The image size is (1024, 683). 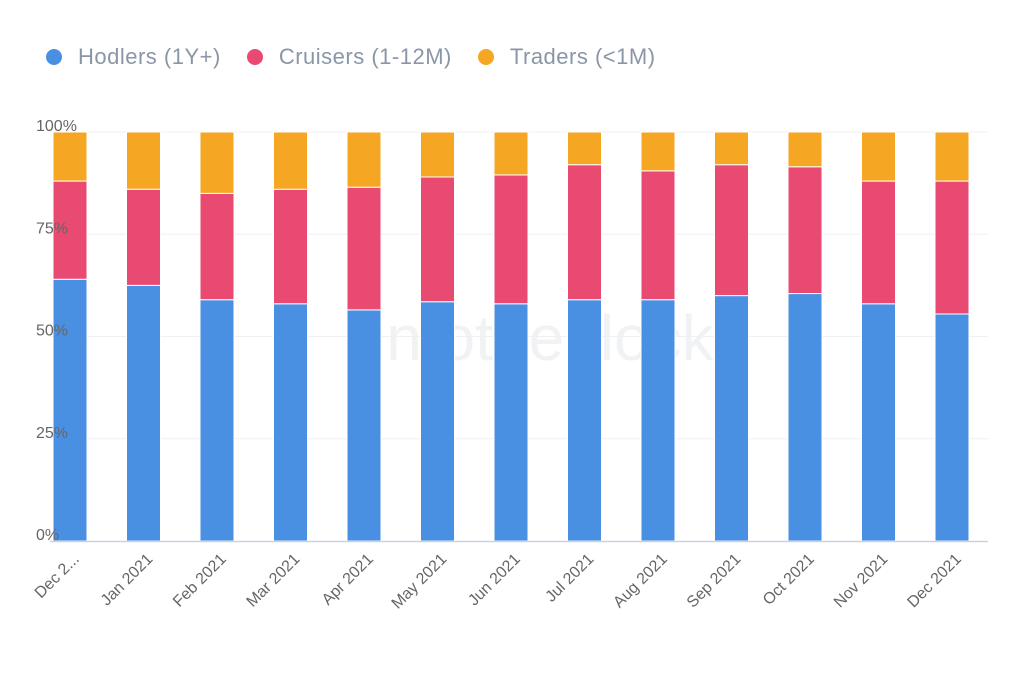 I want to click on legend-item: Cruisers (1-12M), so click(x=349, y=57).